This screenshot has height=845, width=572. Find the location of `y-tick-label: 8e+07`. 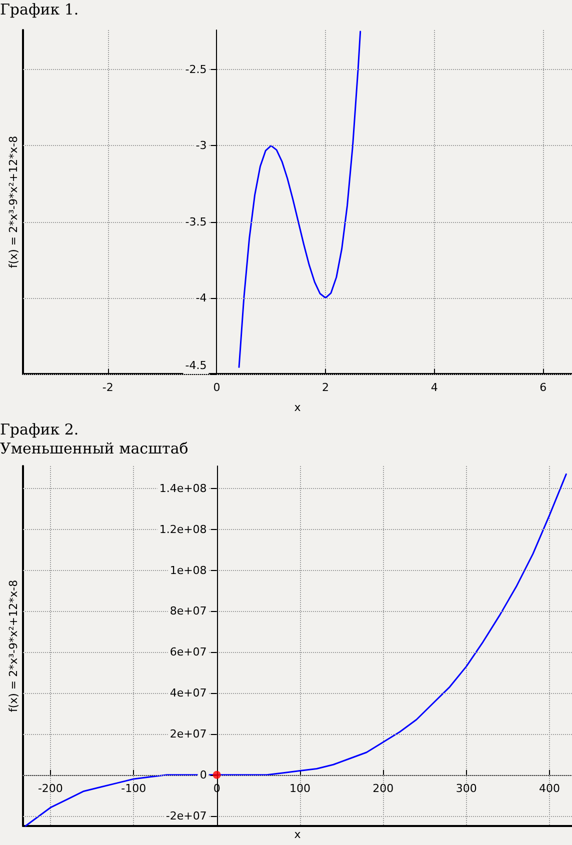

y-tick-label: 8e+07 is located at coordinates (188, 611).